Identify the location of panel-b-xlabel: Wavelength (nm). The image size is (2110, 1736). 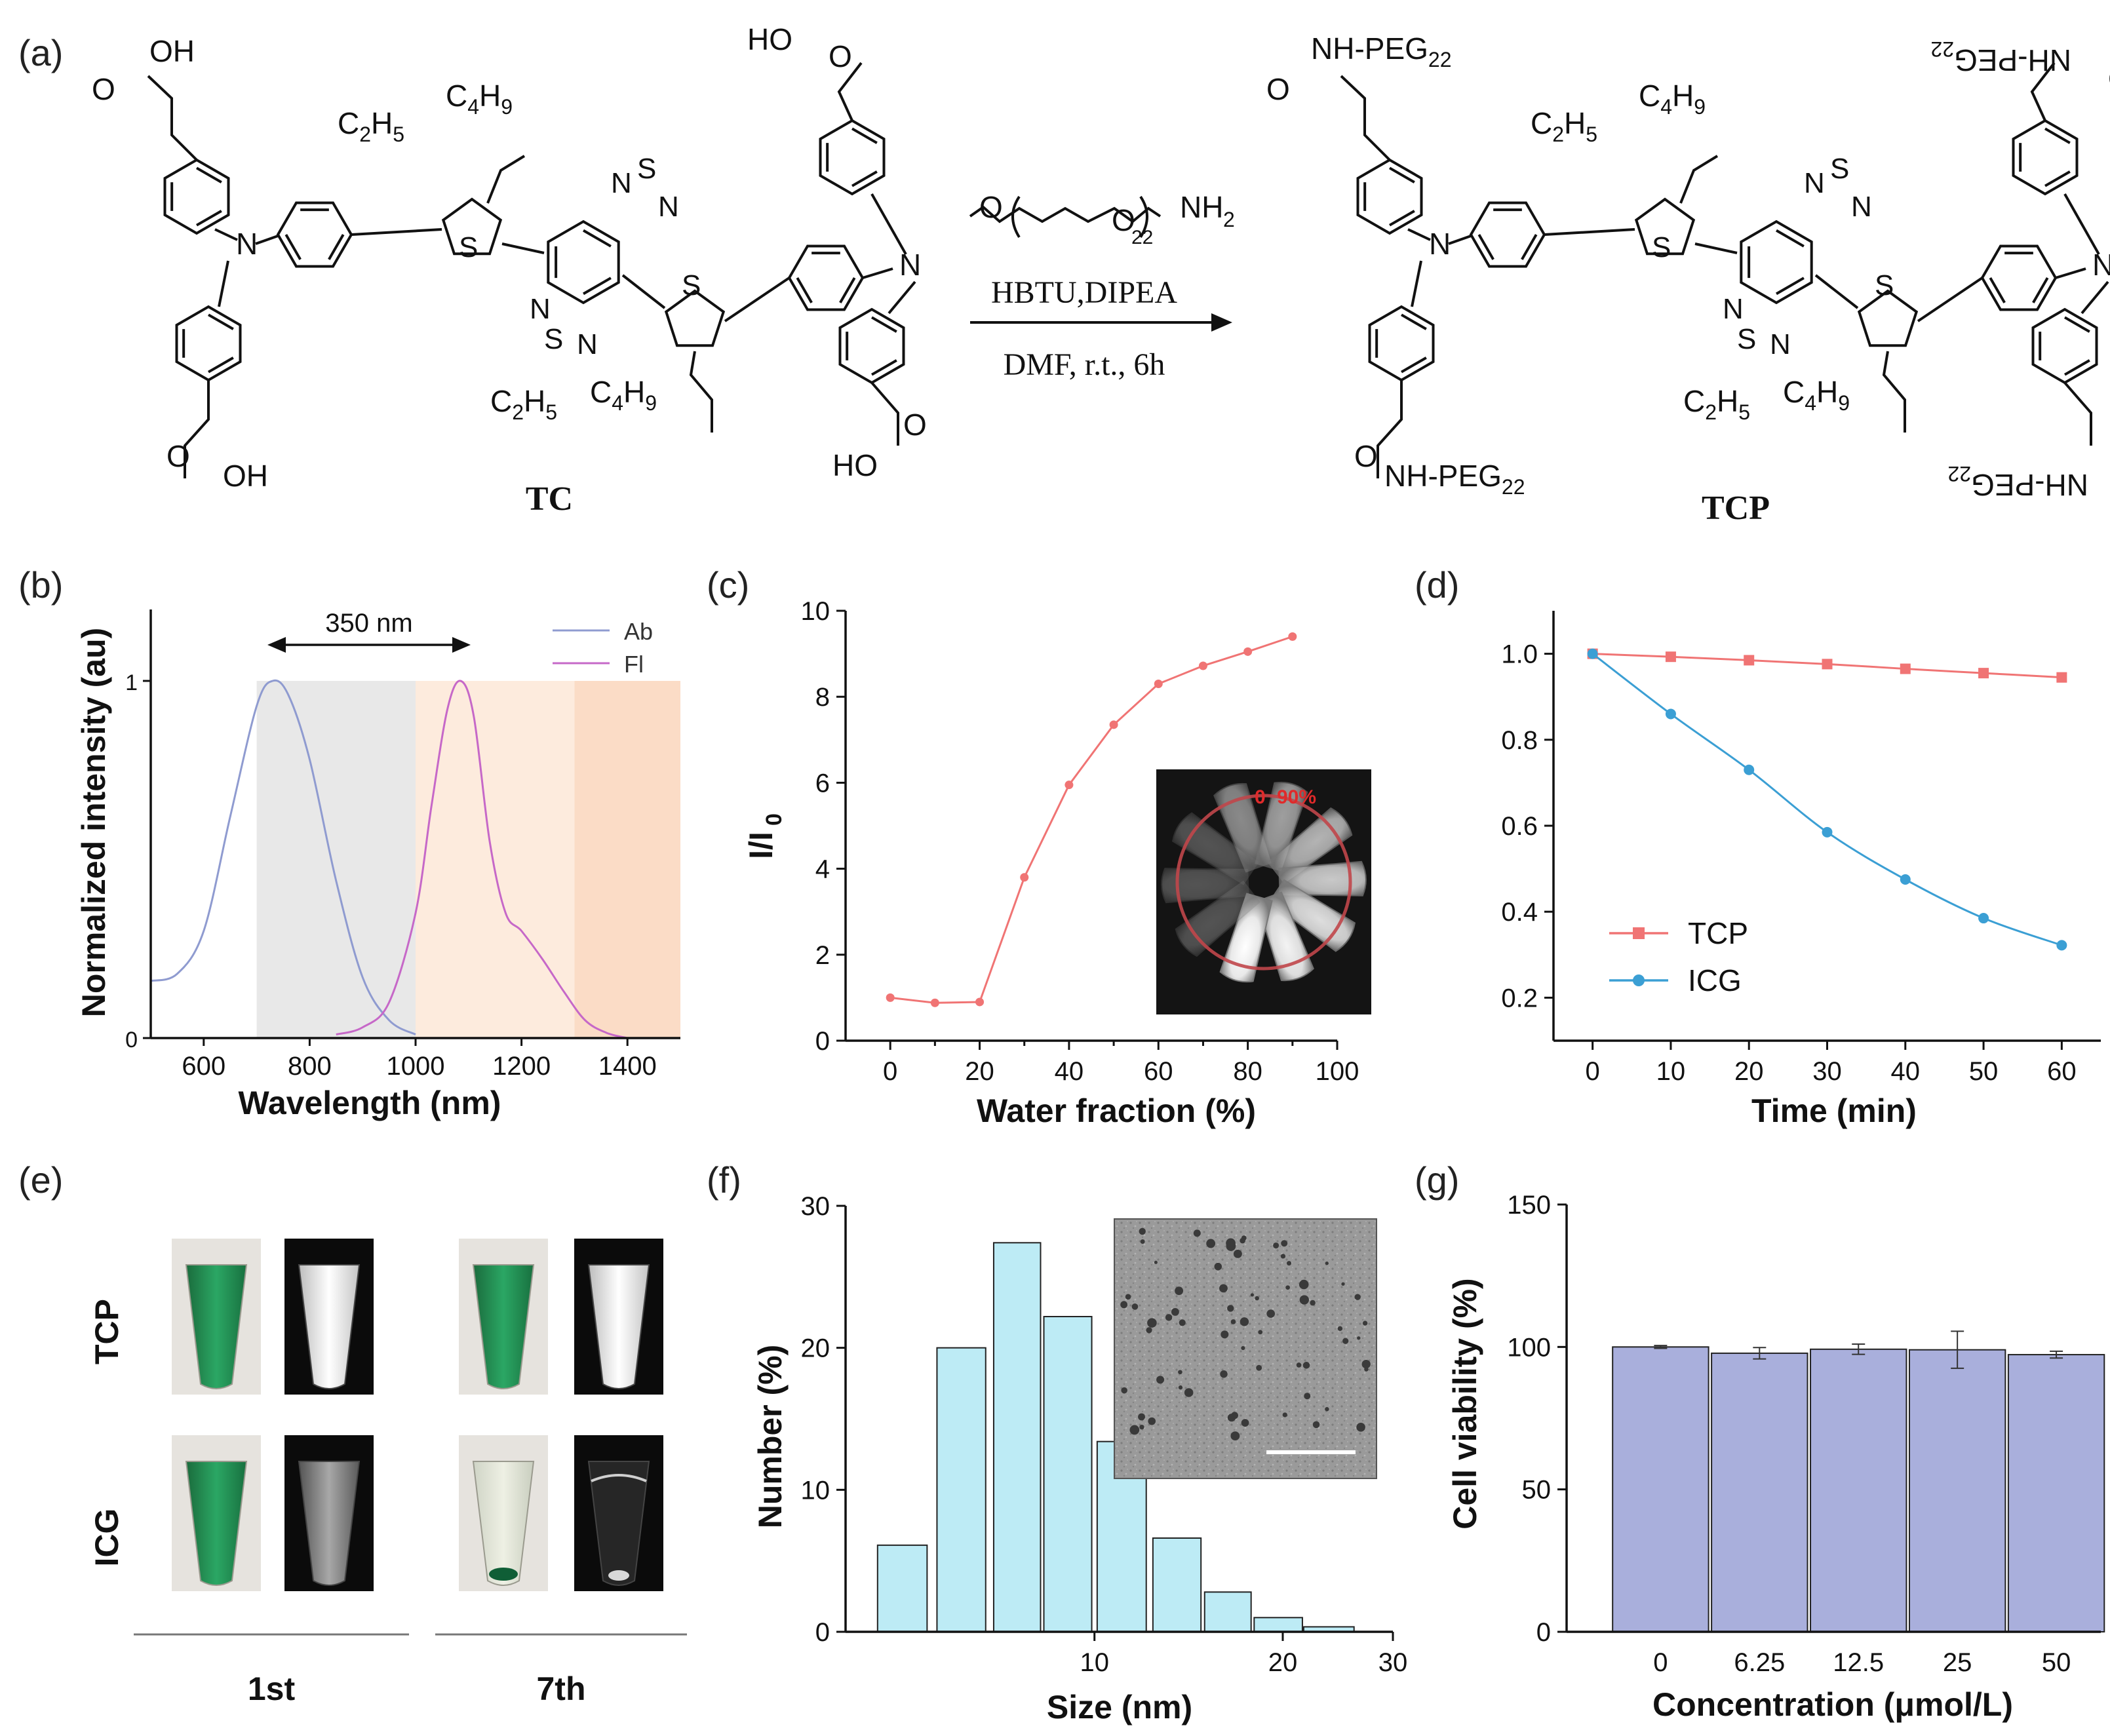
(370, 1103).